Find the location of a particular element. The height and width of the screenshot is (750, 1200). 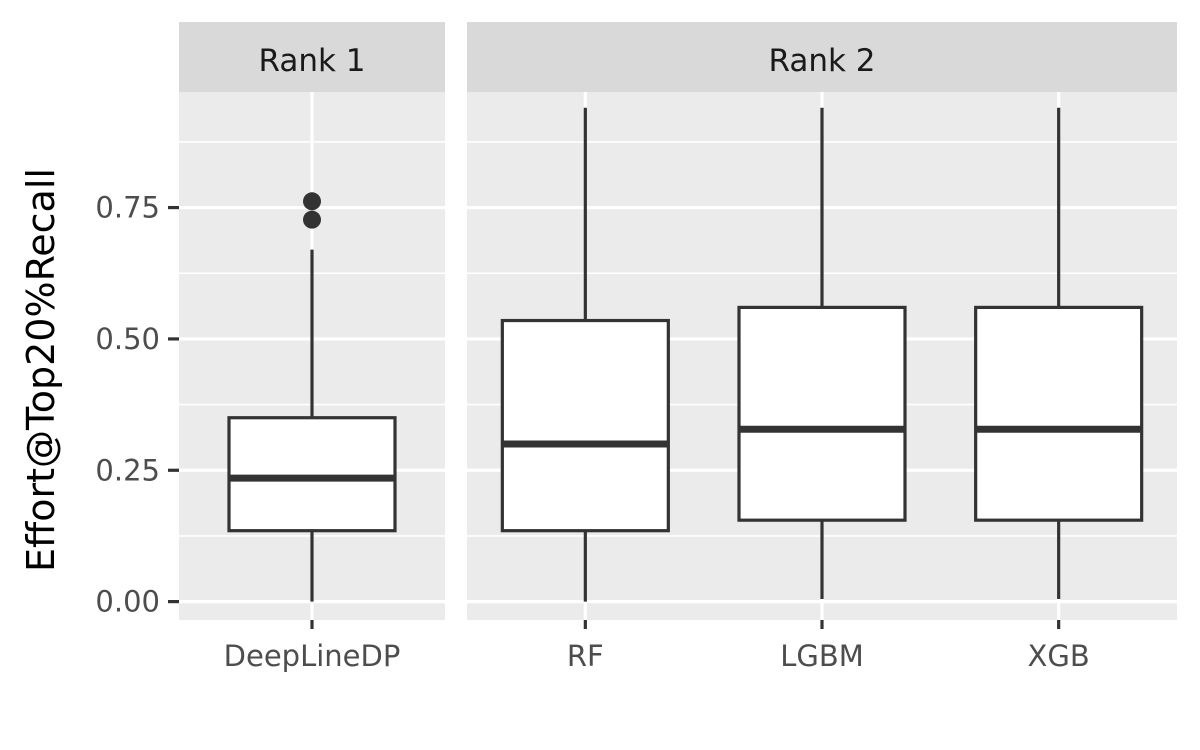

box-rf is located at coordinates (585, 354).